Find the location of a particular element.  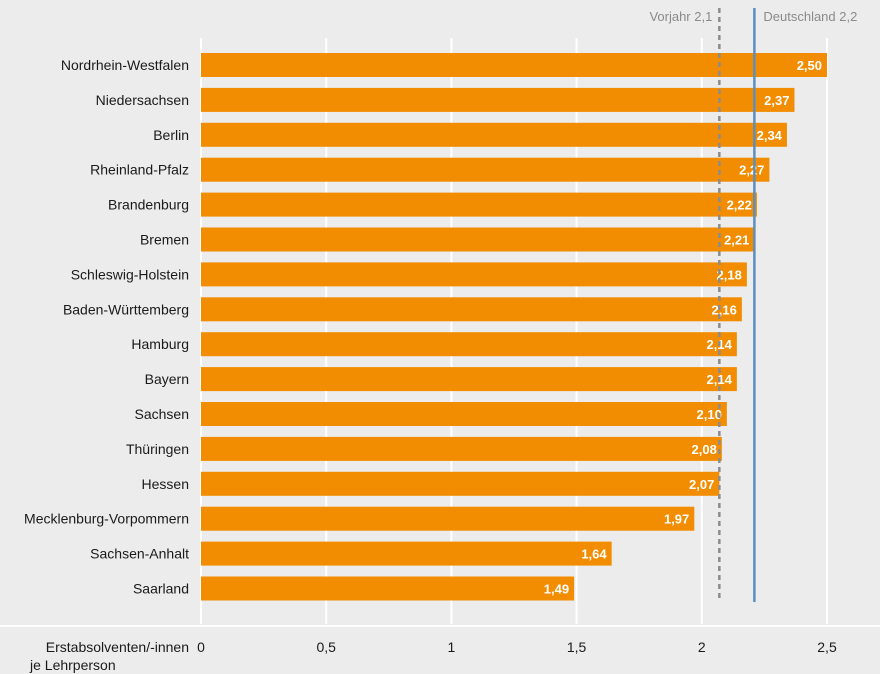

category-label-5: Bremen is located at coordinates (164, 240).